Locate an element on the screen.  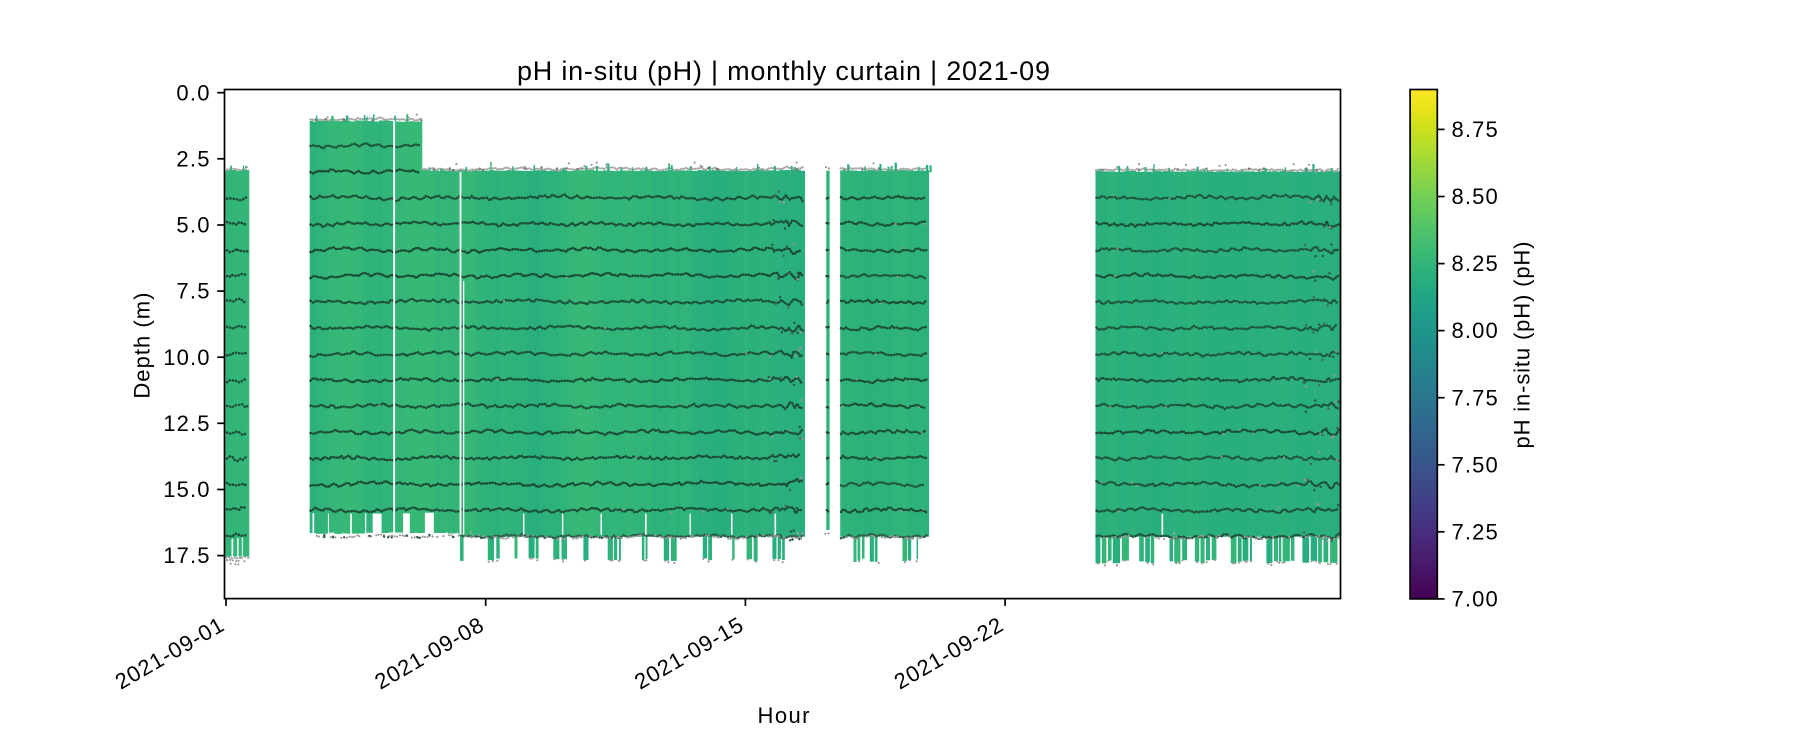
svg-text: 10.0 is located at coordinates (186, 357).